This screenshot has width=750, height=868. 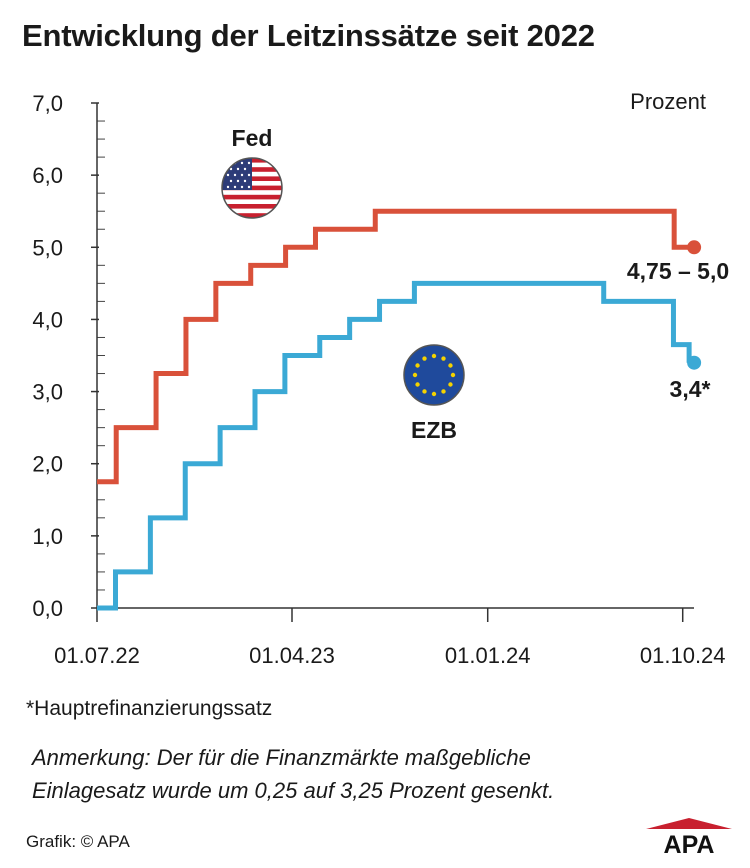 What do you see at coordinates (252, 138) in the screenshot?
I see `fed-series-label: Fed` at bounding box center [252, 138].